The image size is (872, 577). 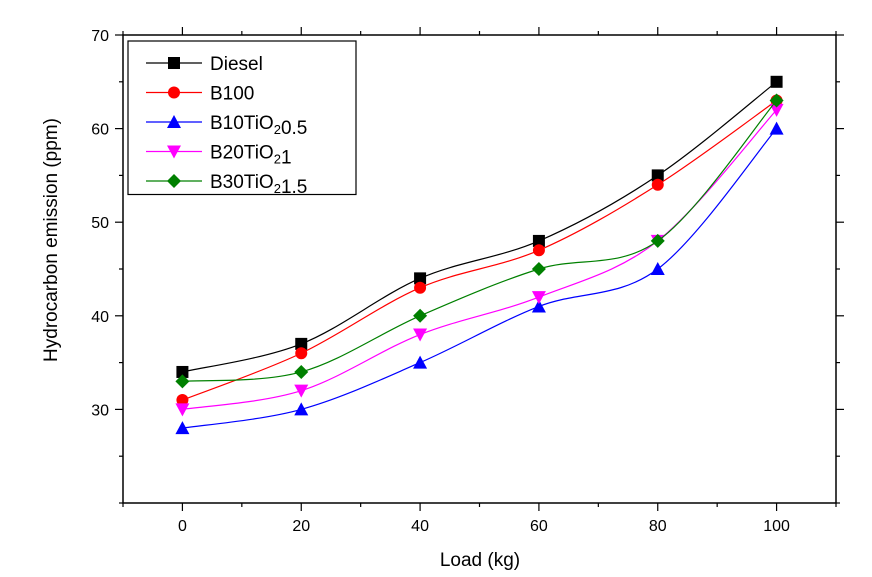 What do you see at coordinates (182, 526) in the screenshot?
I see `x-tick-label: 0` at bounding box center [182, 526].